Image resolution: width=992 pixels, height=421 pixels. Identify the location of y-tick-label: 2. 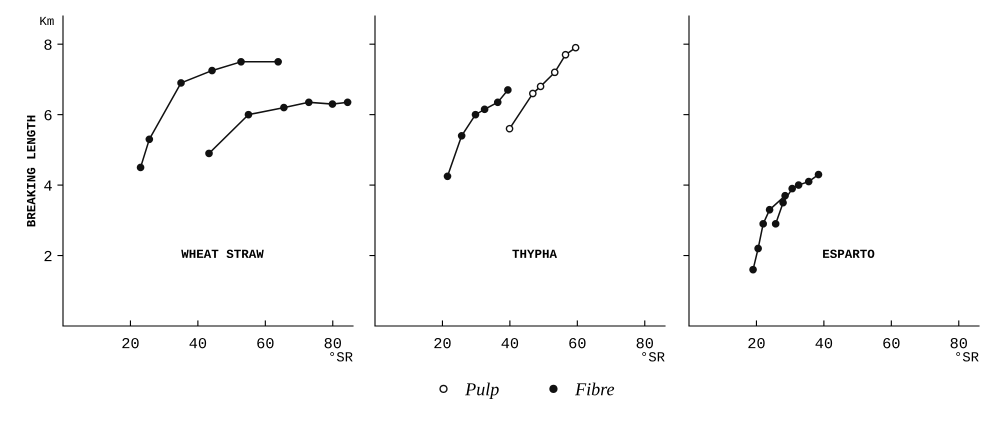
(48, 256).